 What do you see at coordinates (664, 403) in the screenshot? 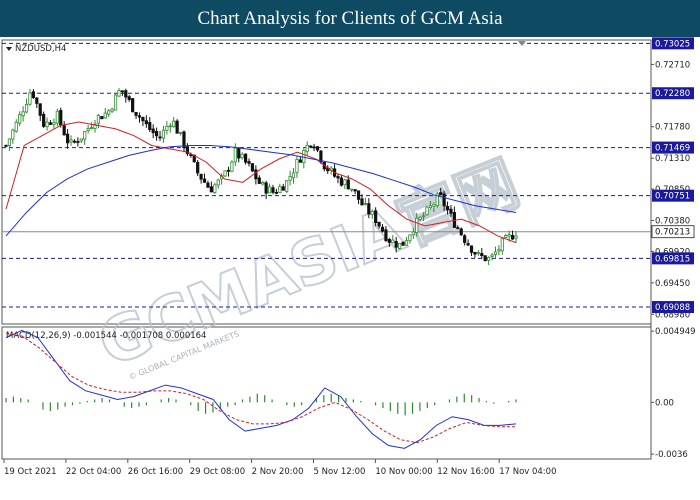
I see `macd-tick-label: 0.00` at bounding box center [664, 403].